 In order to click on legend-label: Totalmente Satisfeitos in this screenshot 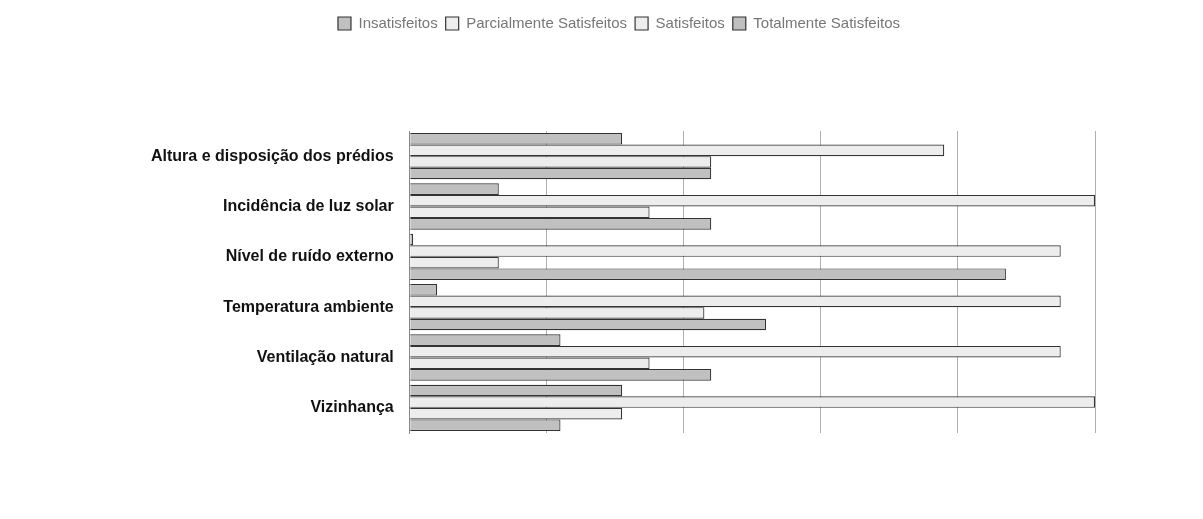, I will do `click(827, 22)`.